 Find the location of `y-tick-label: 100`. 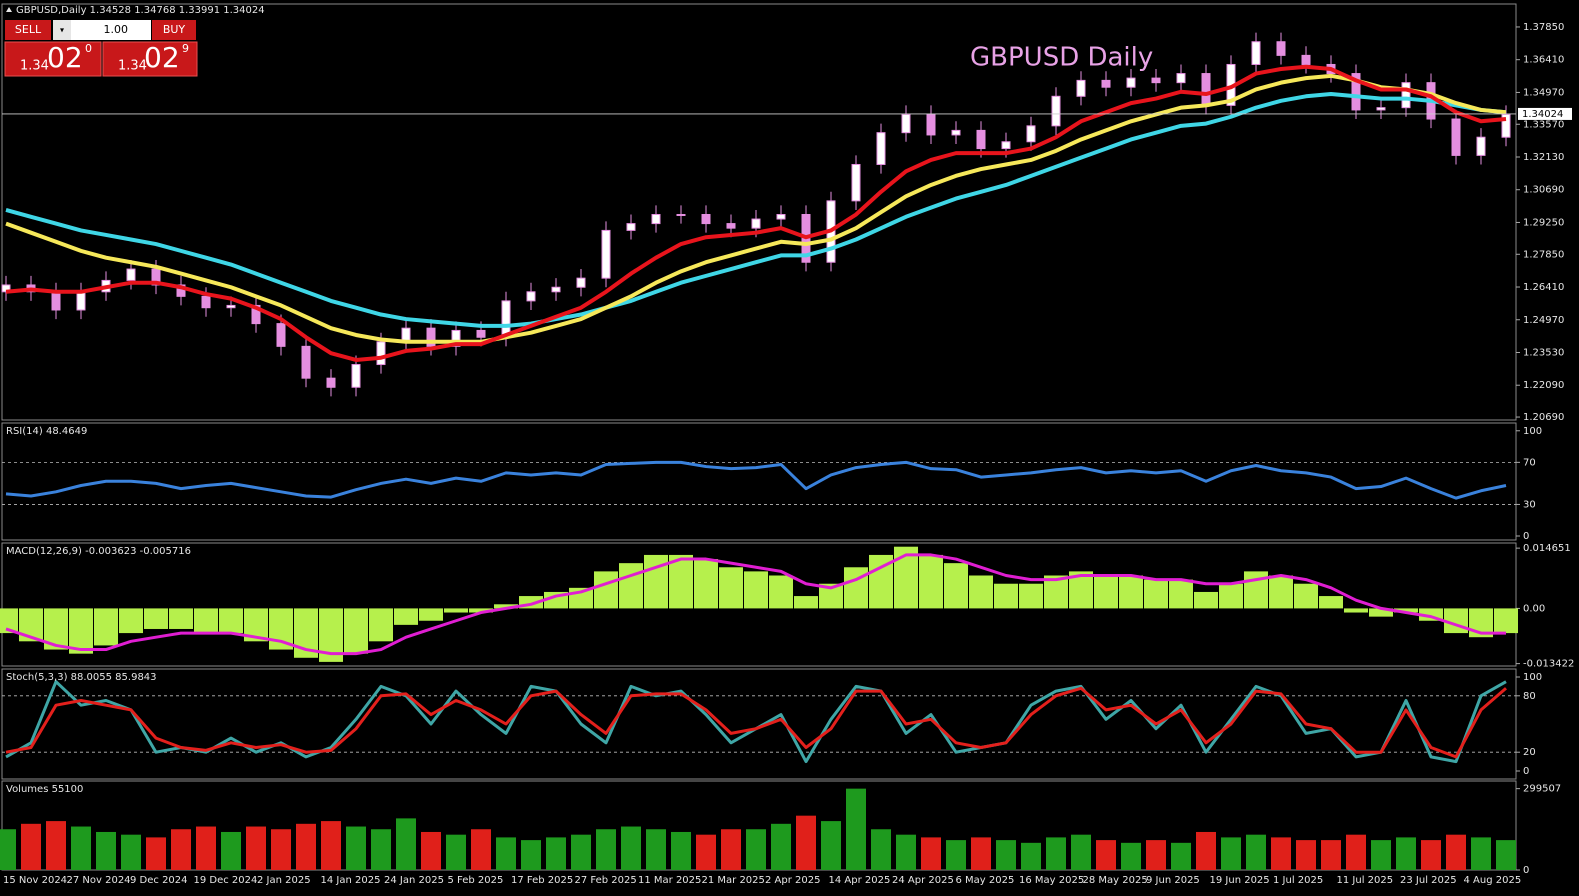

y-tick-label: 100 is located at coordinates (1532, 431).